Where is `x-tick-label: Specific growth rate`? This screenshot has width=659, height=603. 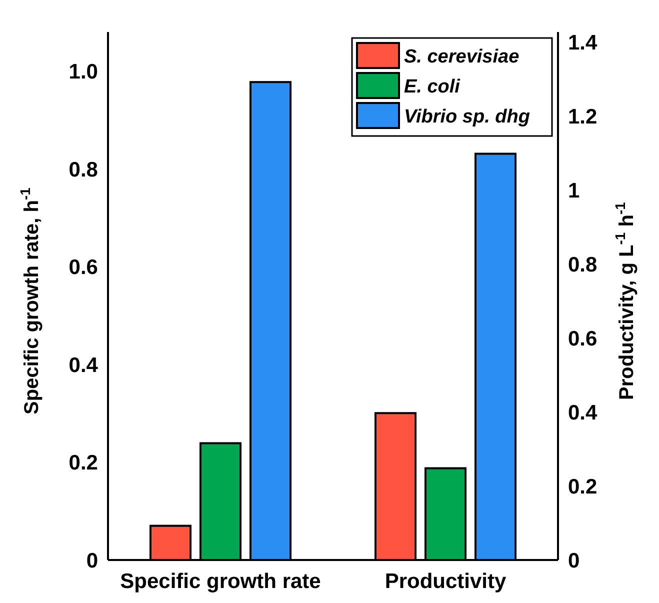 x-tick-label: Specific growth rate is located at coordinates (220, 581).